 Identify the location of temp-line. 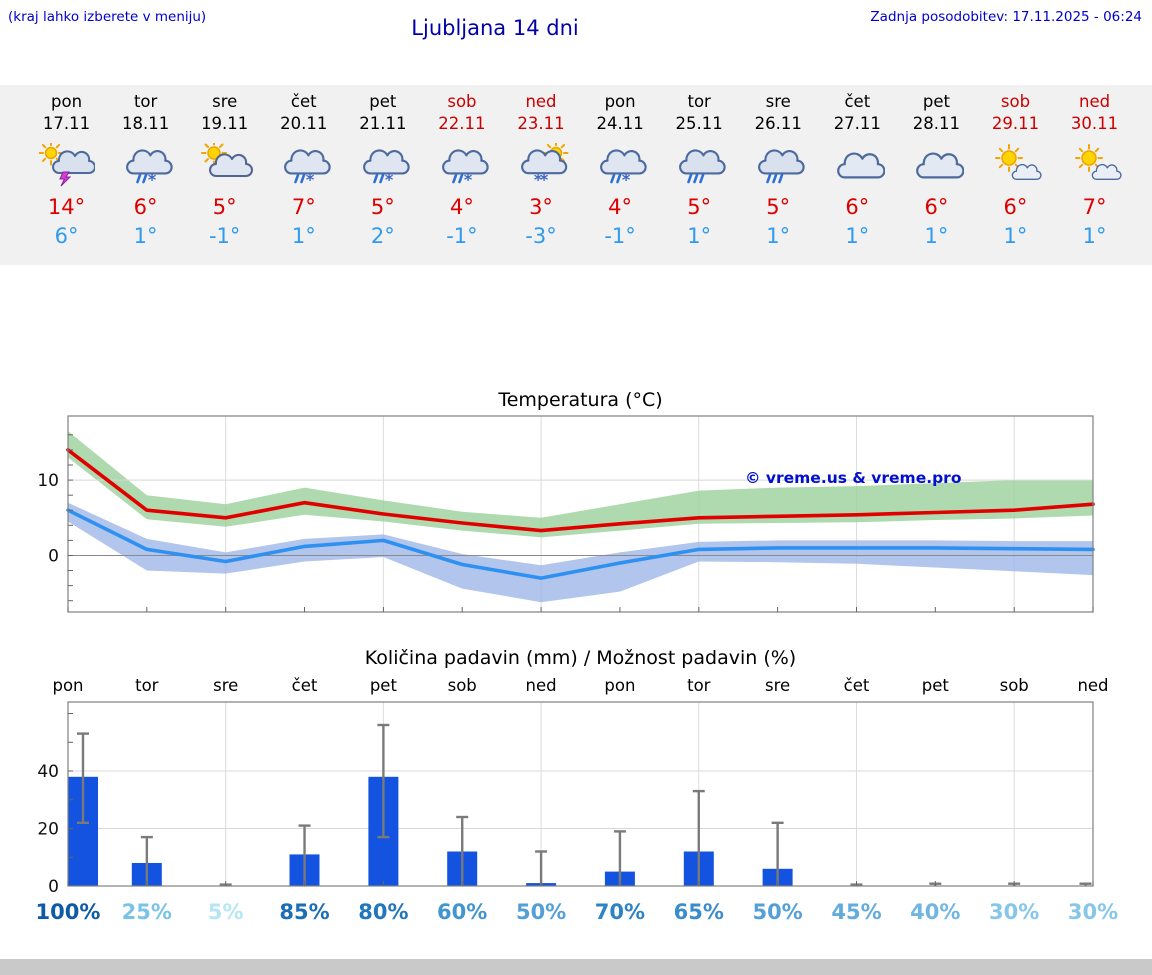
(580, 544).